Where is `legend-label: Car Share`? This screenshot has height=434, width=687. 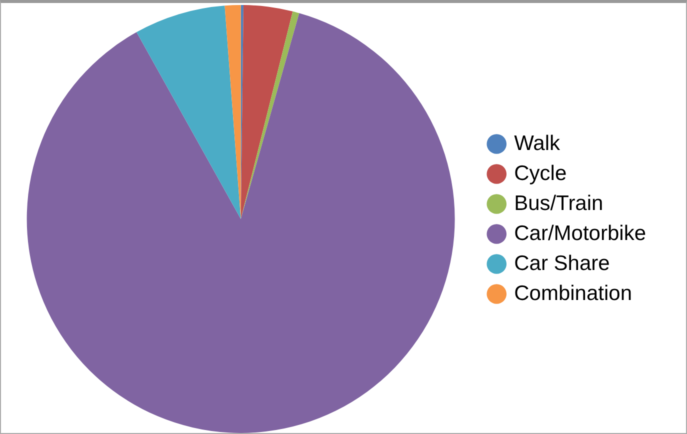
legend-label: Car Share is located at coordinates (562, 263).